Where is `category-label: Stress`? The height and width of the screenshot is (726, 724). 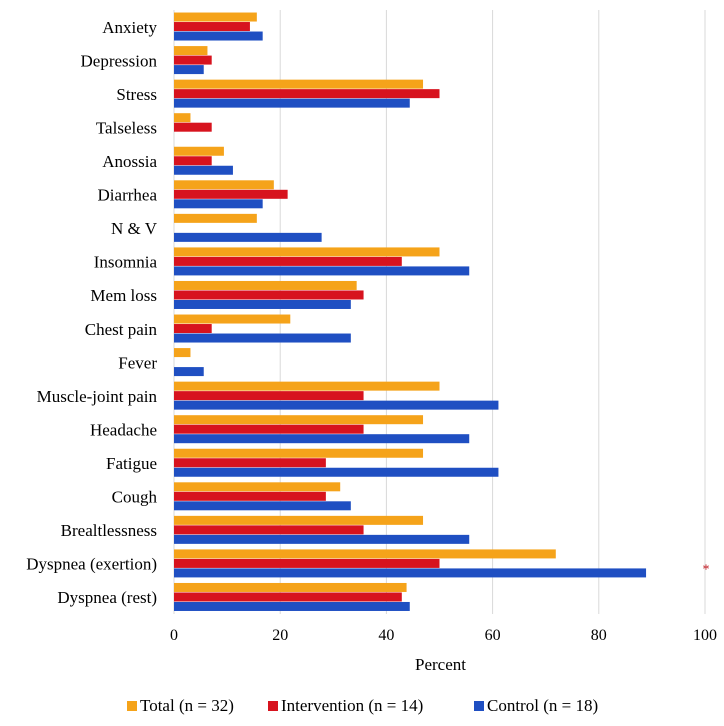 category-label: Stress is located at coordinates (136, 94).